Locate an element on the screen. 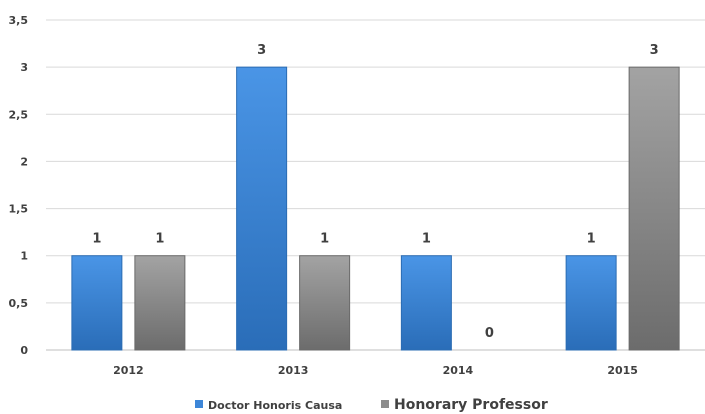 This screenshot has width=705, height=414. bar-honorary-professor-2015 is located at coordinates (654, 208).